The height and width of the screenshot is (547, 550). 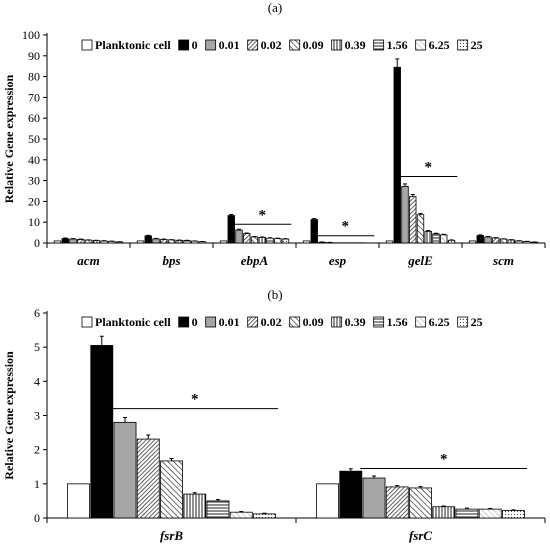 I want to click on bar-b-fsrC-0.02, so click(x=397, y=502).